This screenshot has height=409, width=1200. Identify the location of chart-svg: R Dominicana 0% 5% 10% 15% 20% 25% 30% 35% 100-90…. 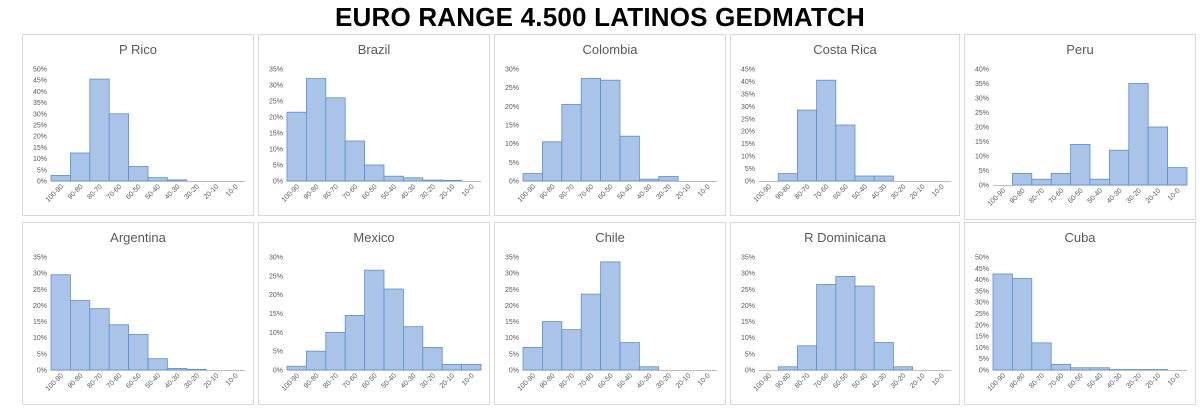
(846, 311).